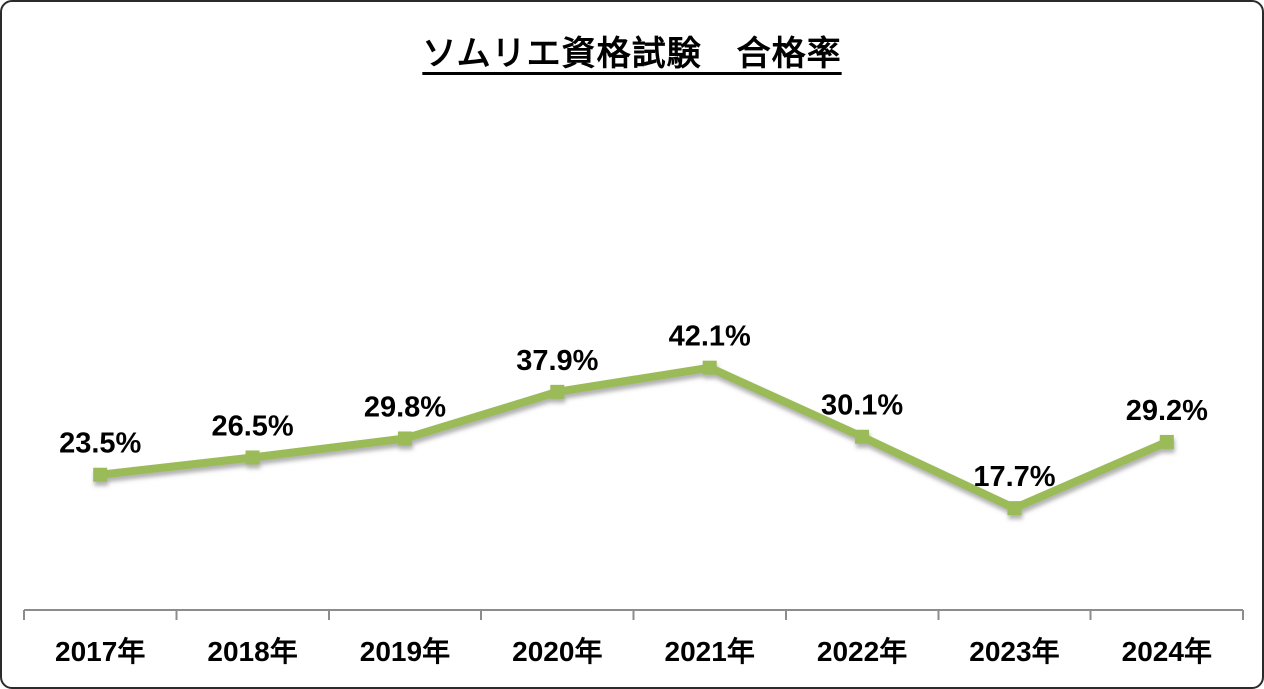 The image size is (1264, 689). I want to click on x-axis-label: 2024年, so click(1167, 651).